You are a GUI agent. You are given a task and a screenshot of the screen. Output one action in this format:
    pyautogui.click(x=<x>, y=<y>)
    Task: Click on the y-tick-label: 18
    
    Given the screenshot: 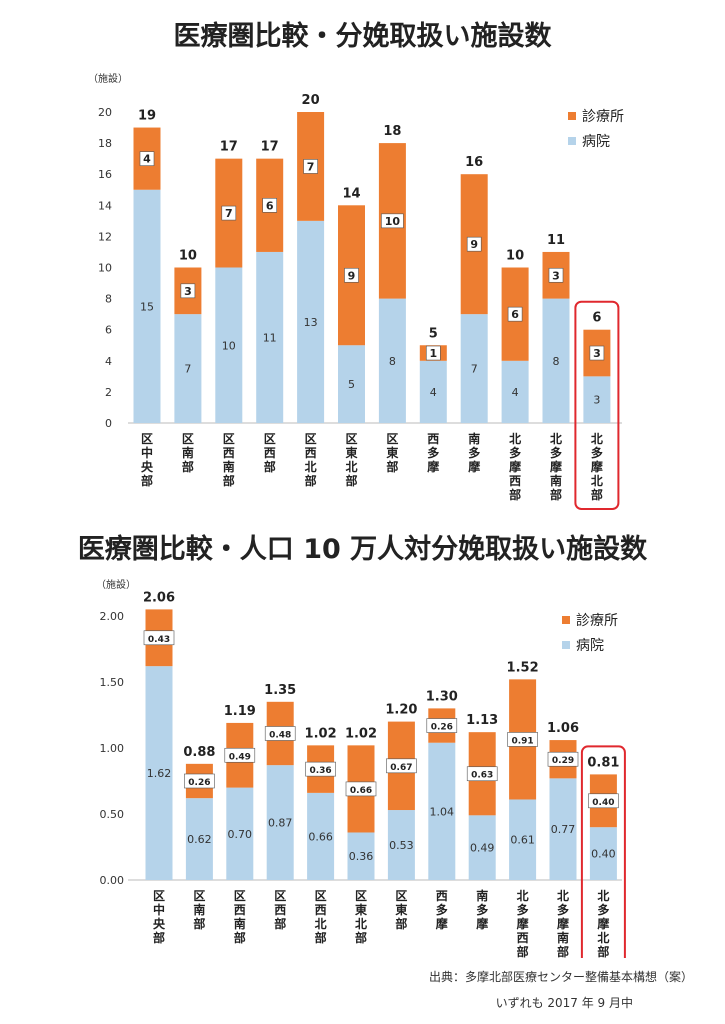 What is the action you would take?
    pyautogui.click(x=105, y=143)
    